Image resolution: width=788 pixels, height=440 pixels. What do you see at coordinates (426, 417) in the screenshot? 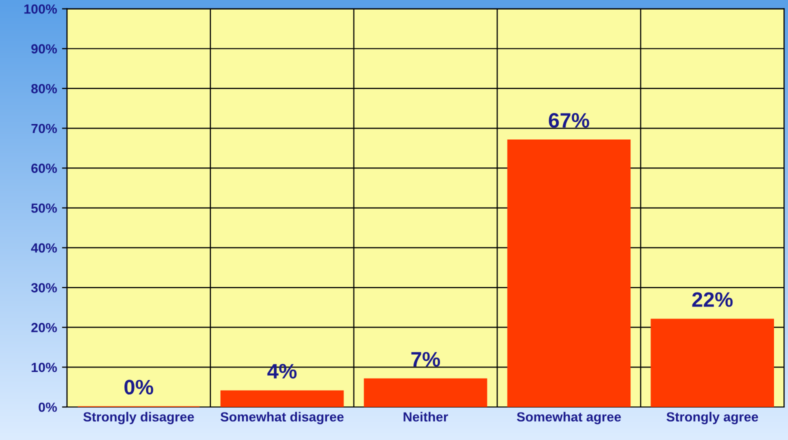
I see `x-tick-label: Neither` at bounding box center [426, 417].